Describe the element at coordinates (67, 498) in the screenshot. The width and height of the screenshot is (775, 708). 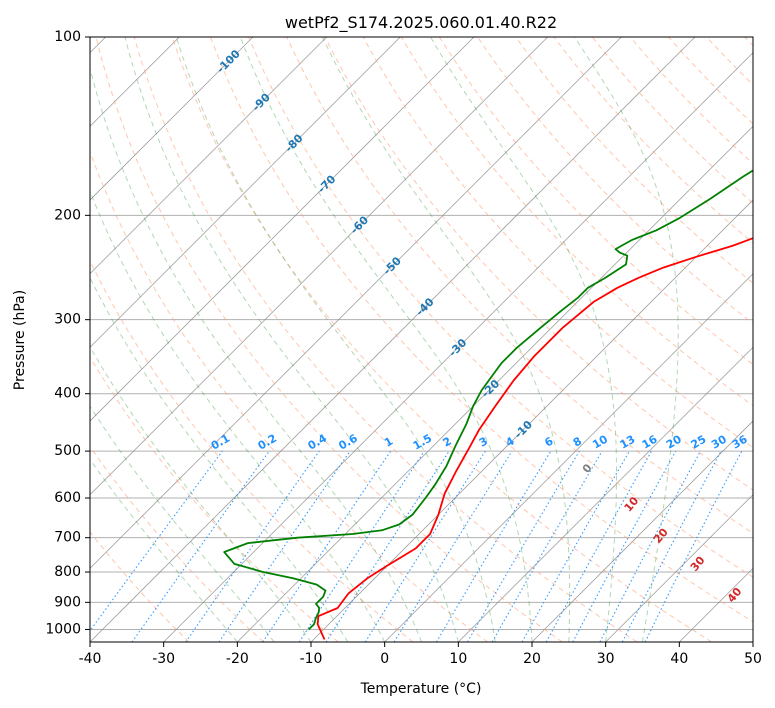
I see `y-tick-label: 600` at that location.